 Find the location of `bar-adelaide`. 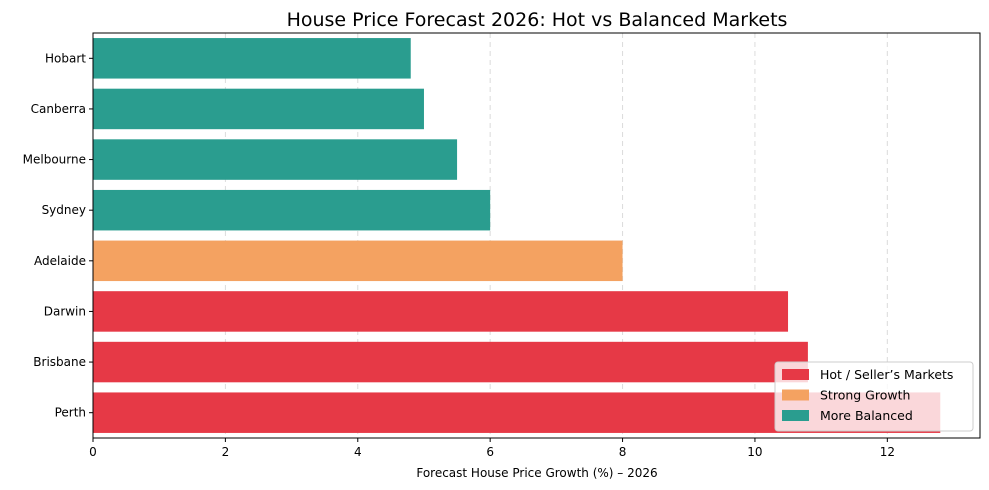

bar-adelaide is located at coordinates (358, 261).